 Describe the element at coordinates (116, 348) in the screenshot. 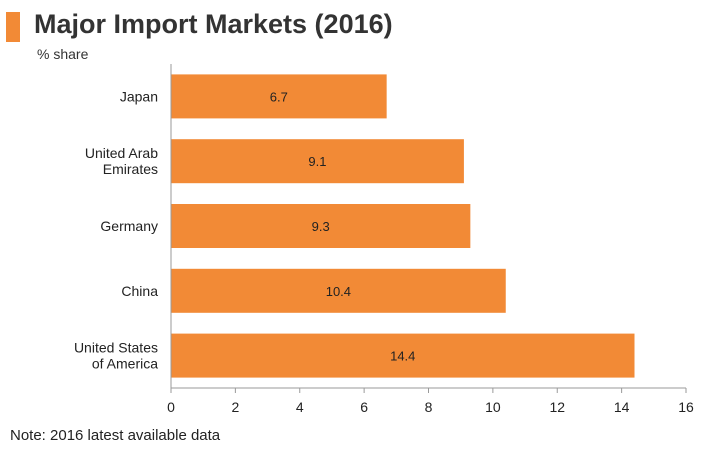

I see `category-label: United States` at that location.